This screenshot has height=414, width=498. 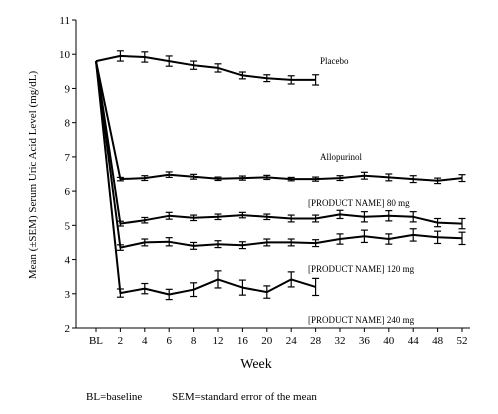 I want to click on y-tick-label: 2, so click(x=68, y=329).